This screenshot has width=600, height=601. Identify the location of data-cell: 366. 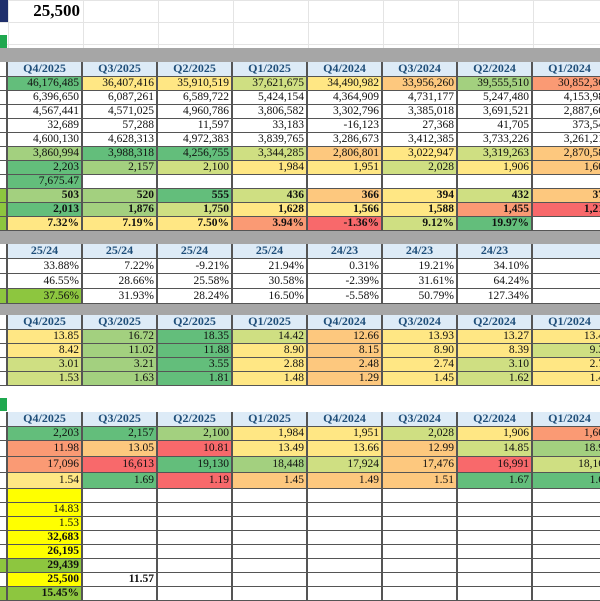
(345, 196).